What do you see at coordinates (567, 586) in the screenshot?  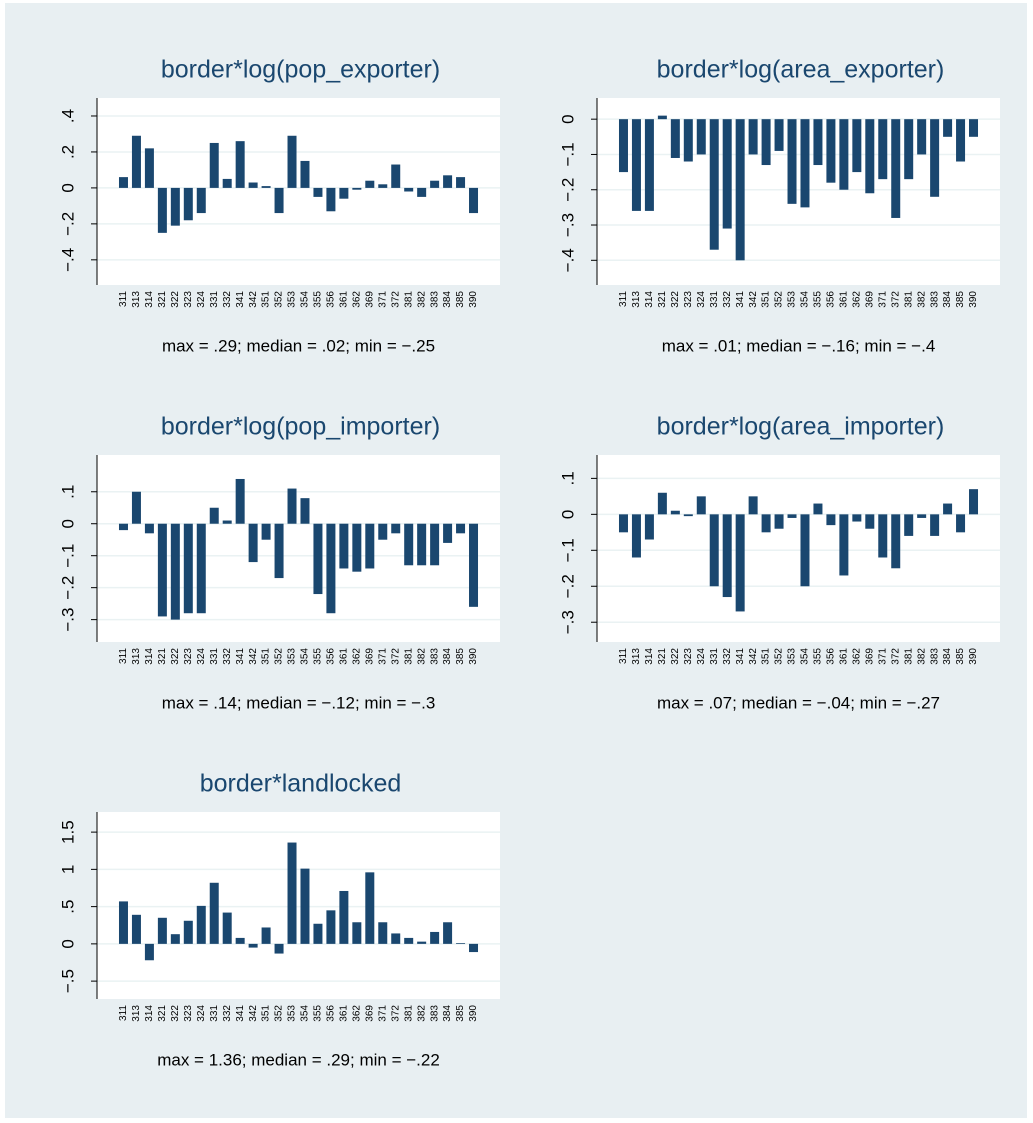 I see `y-tick-label: −.2` at bounding box center [567, 586].